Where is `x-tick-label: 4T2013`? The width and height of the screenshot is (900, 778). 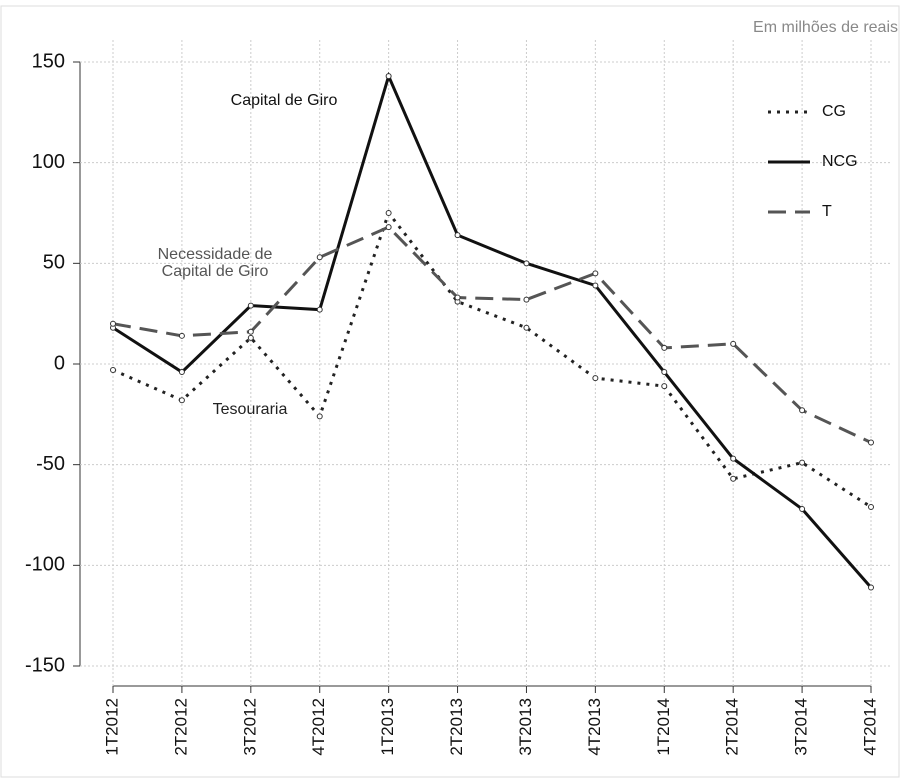 x-tick-label: 4T2013 is located at coordinates (594, 727).